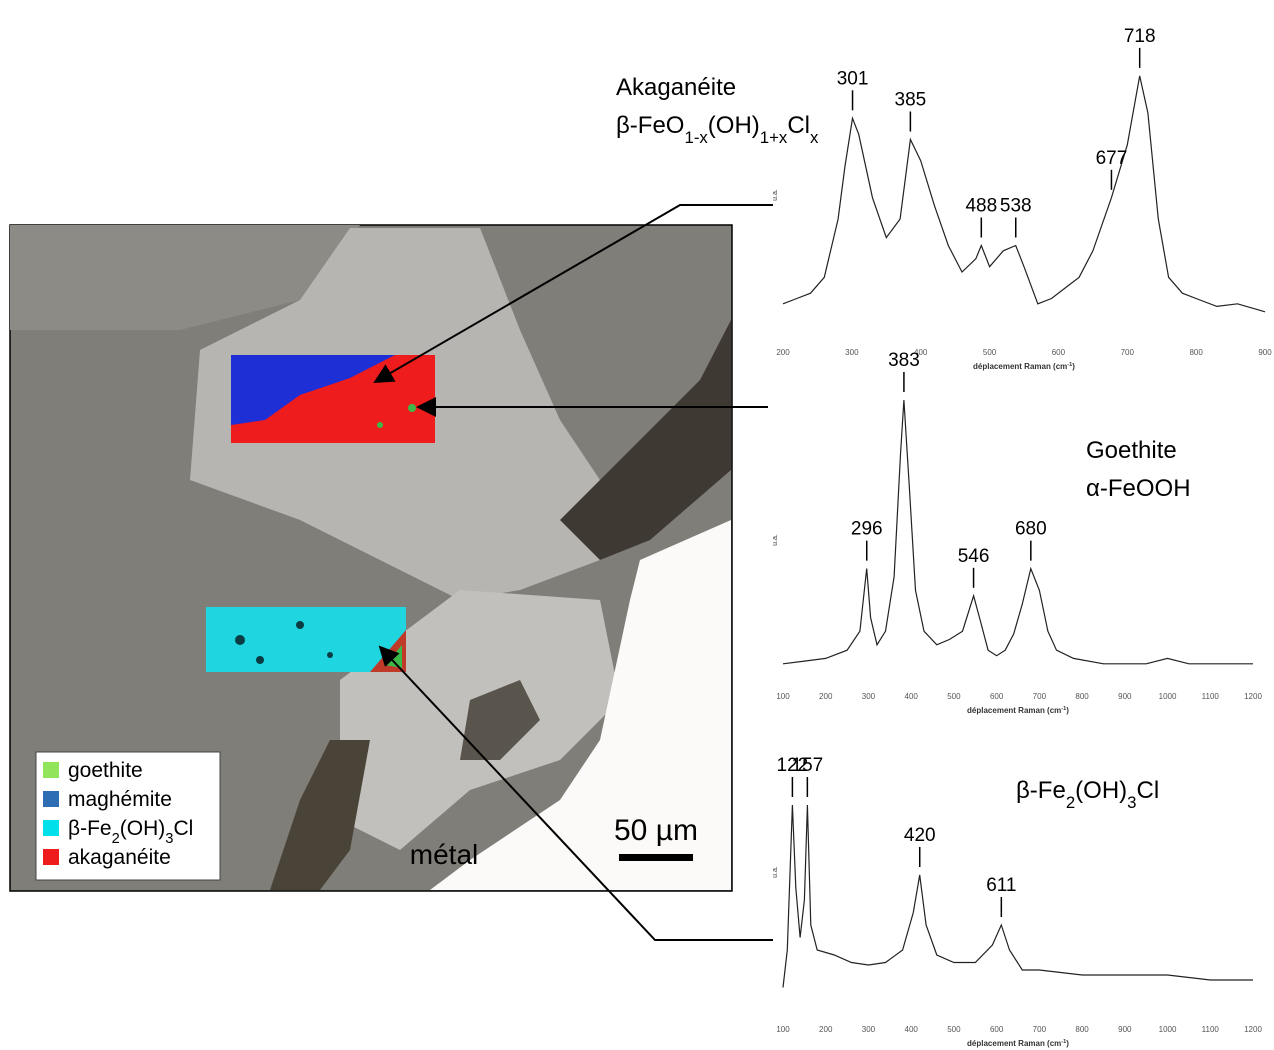 The width and height of the screenshot is (1274, 1050). What do you see at coordinates (808, 765) in the screenshot?
I see `peak-label: 157` at bounding box center [808, 765].